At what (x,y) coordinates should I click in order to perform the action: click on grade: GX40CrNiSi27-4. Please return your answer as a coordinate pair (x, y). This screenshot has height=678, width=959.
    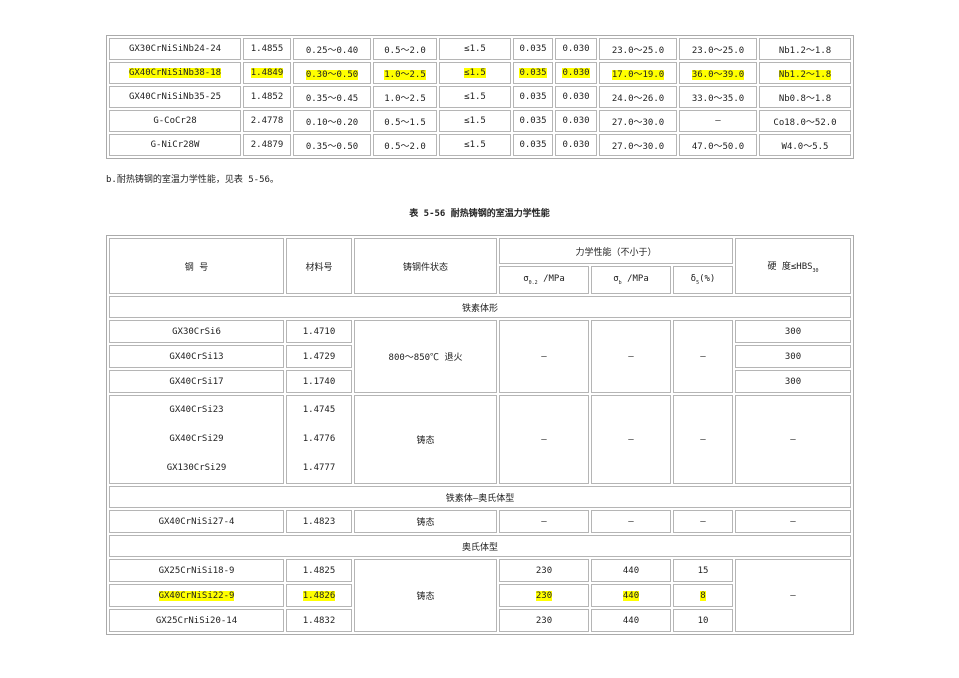
    Looking at the image, I should click on (196, 521).